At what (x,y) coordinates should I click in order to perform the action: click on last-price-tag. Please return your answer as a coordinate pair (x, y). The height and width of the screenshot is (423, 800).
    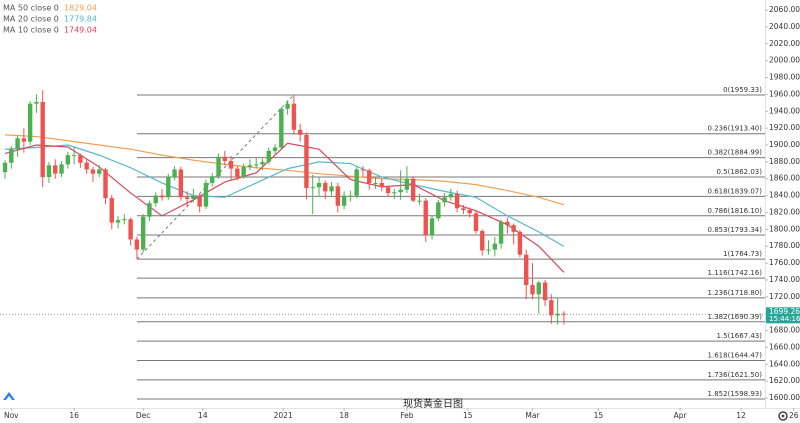
    Looking at the image, I should click on (783, 315).